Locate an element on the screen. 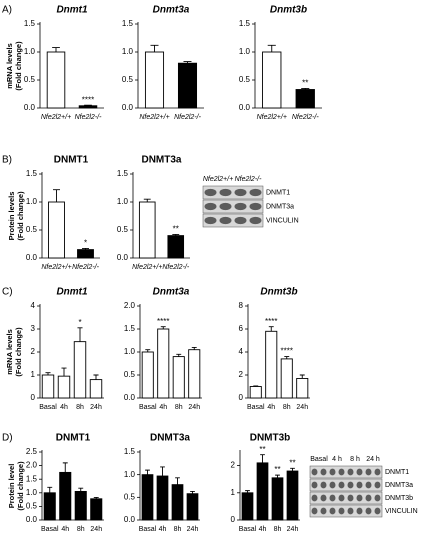 This screenshot has height=550, width=424. panel-label: B) is located at coordinates (7, 160).